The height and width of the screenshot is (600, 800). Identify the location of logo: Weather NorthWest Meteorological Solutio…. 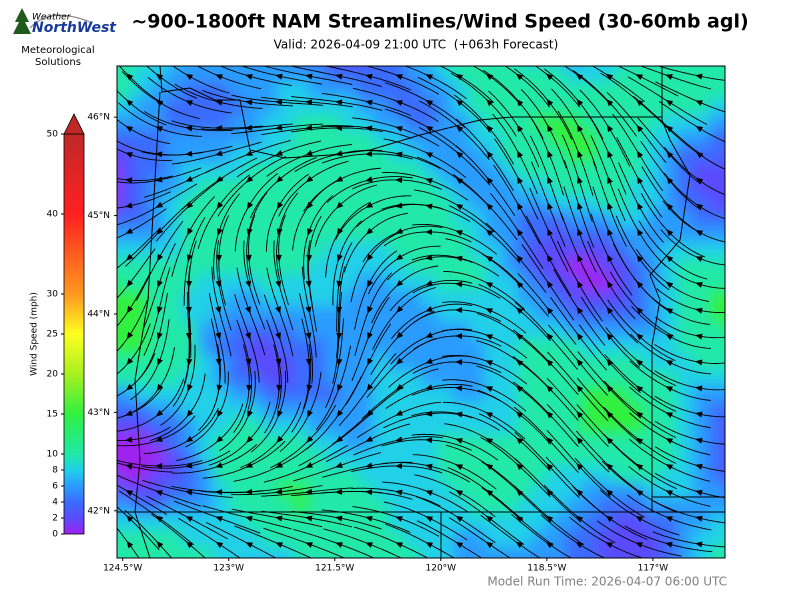
(65, 38).